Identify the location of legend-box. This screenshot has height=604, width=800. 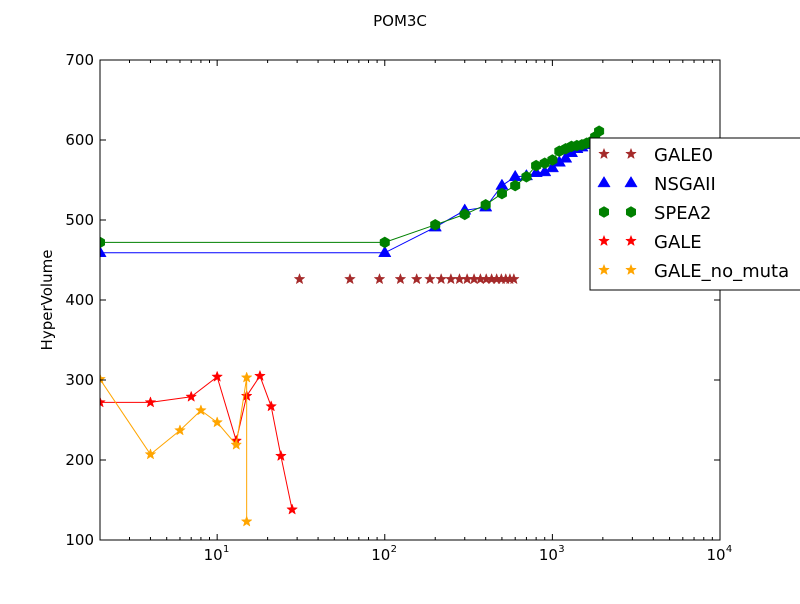
(694, 214).